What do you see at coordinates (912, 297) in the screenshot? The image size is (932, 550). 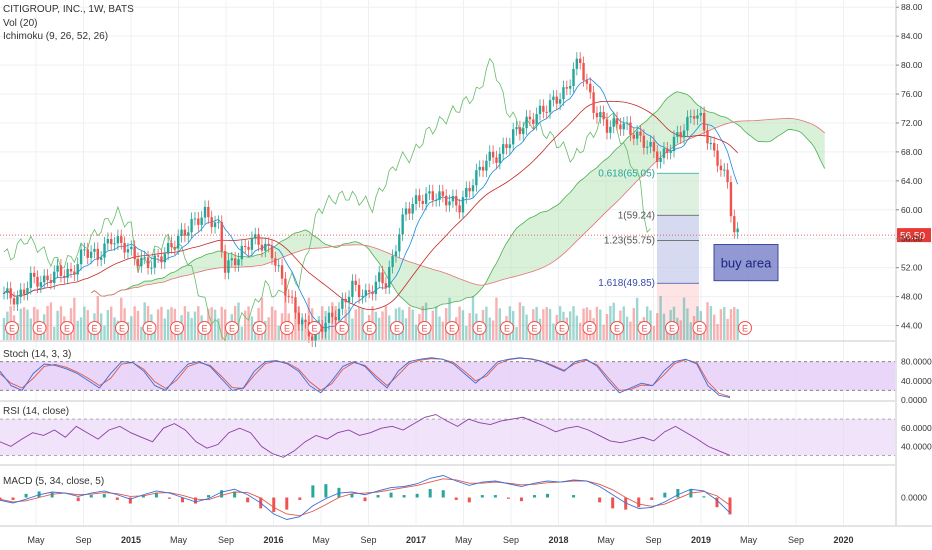 I see `y-tick-label: 48.00` at bounding box center [912, 297].